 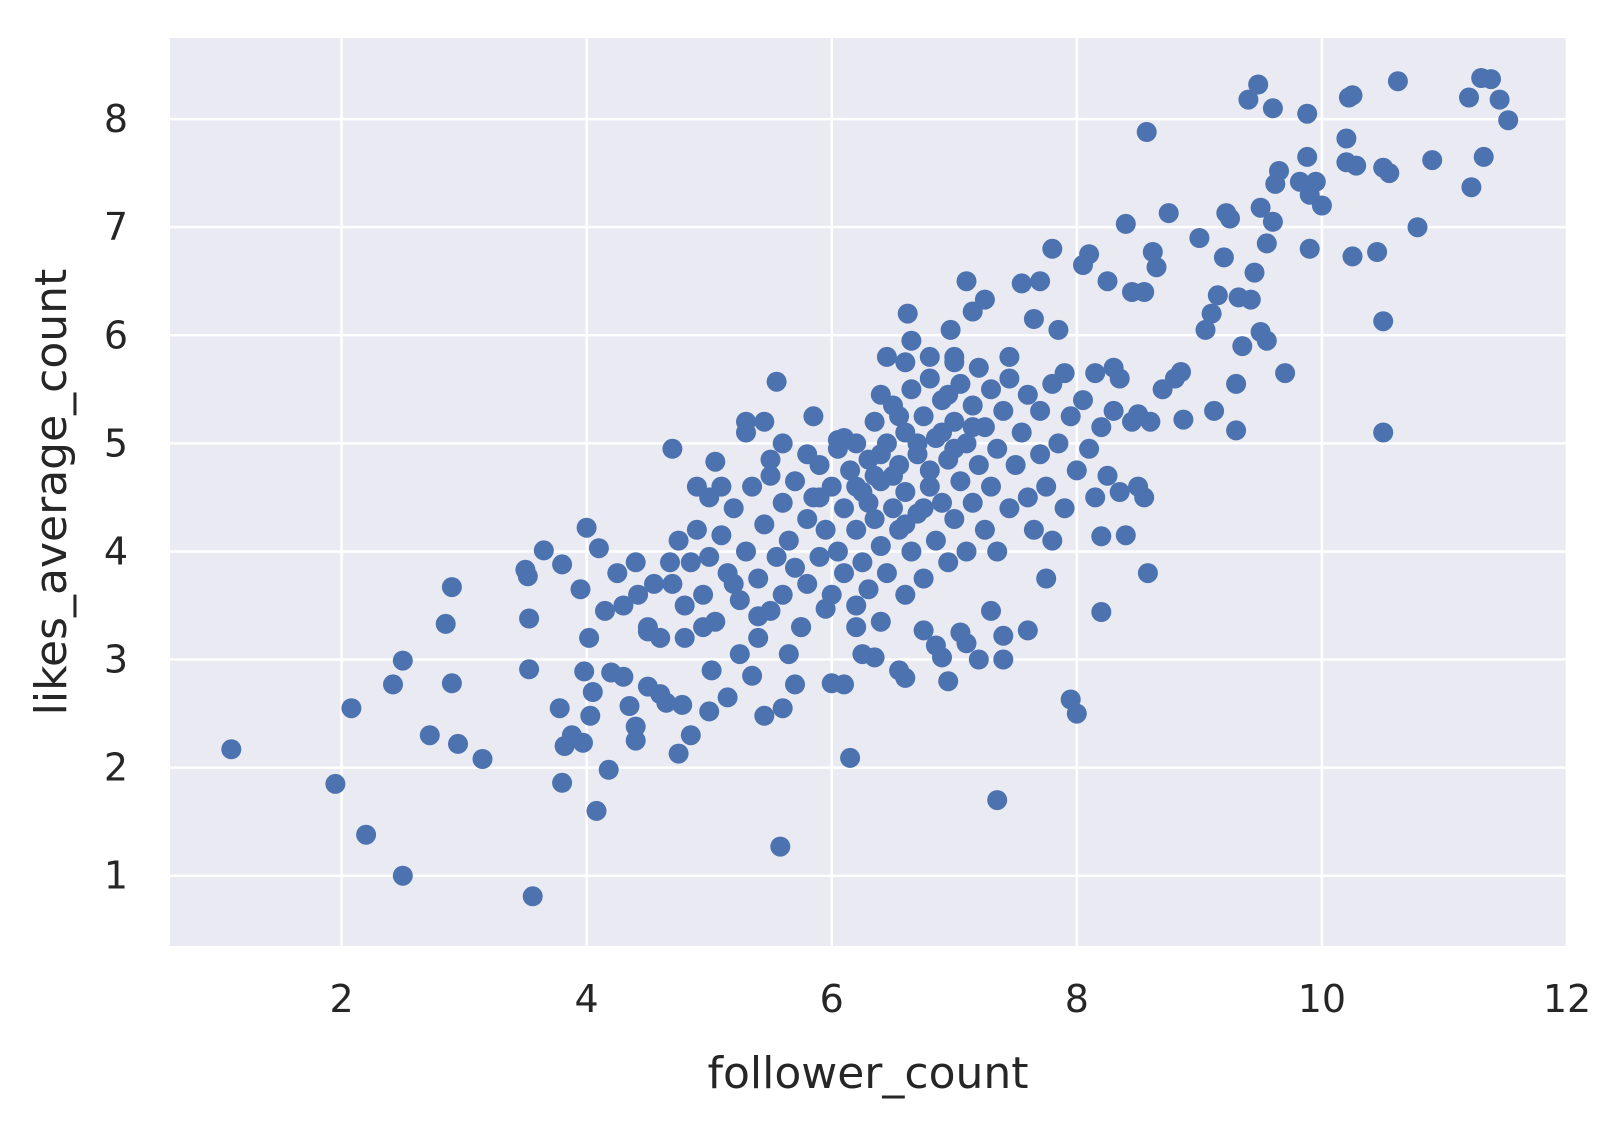 What do you see at coordinates (116, 227) in the screenshot?
I see `y-tick-label: 7` at bounding box center [116, 227].